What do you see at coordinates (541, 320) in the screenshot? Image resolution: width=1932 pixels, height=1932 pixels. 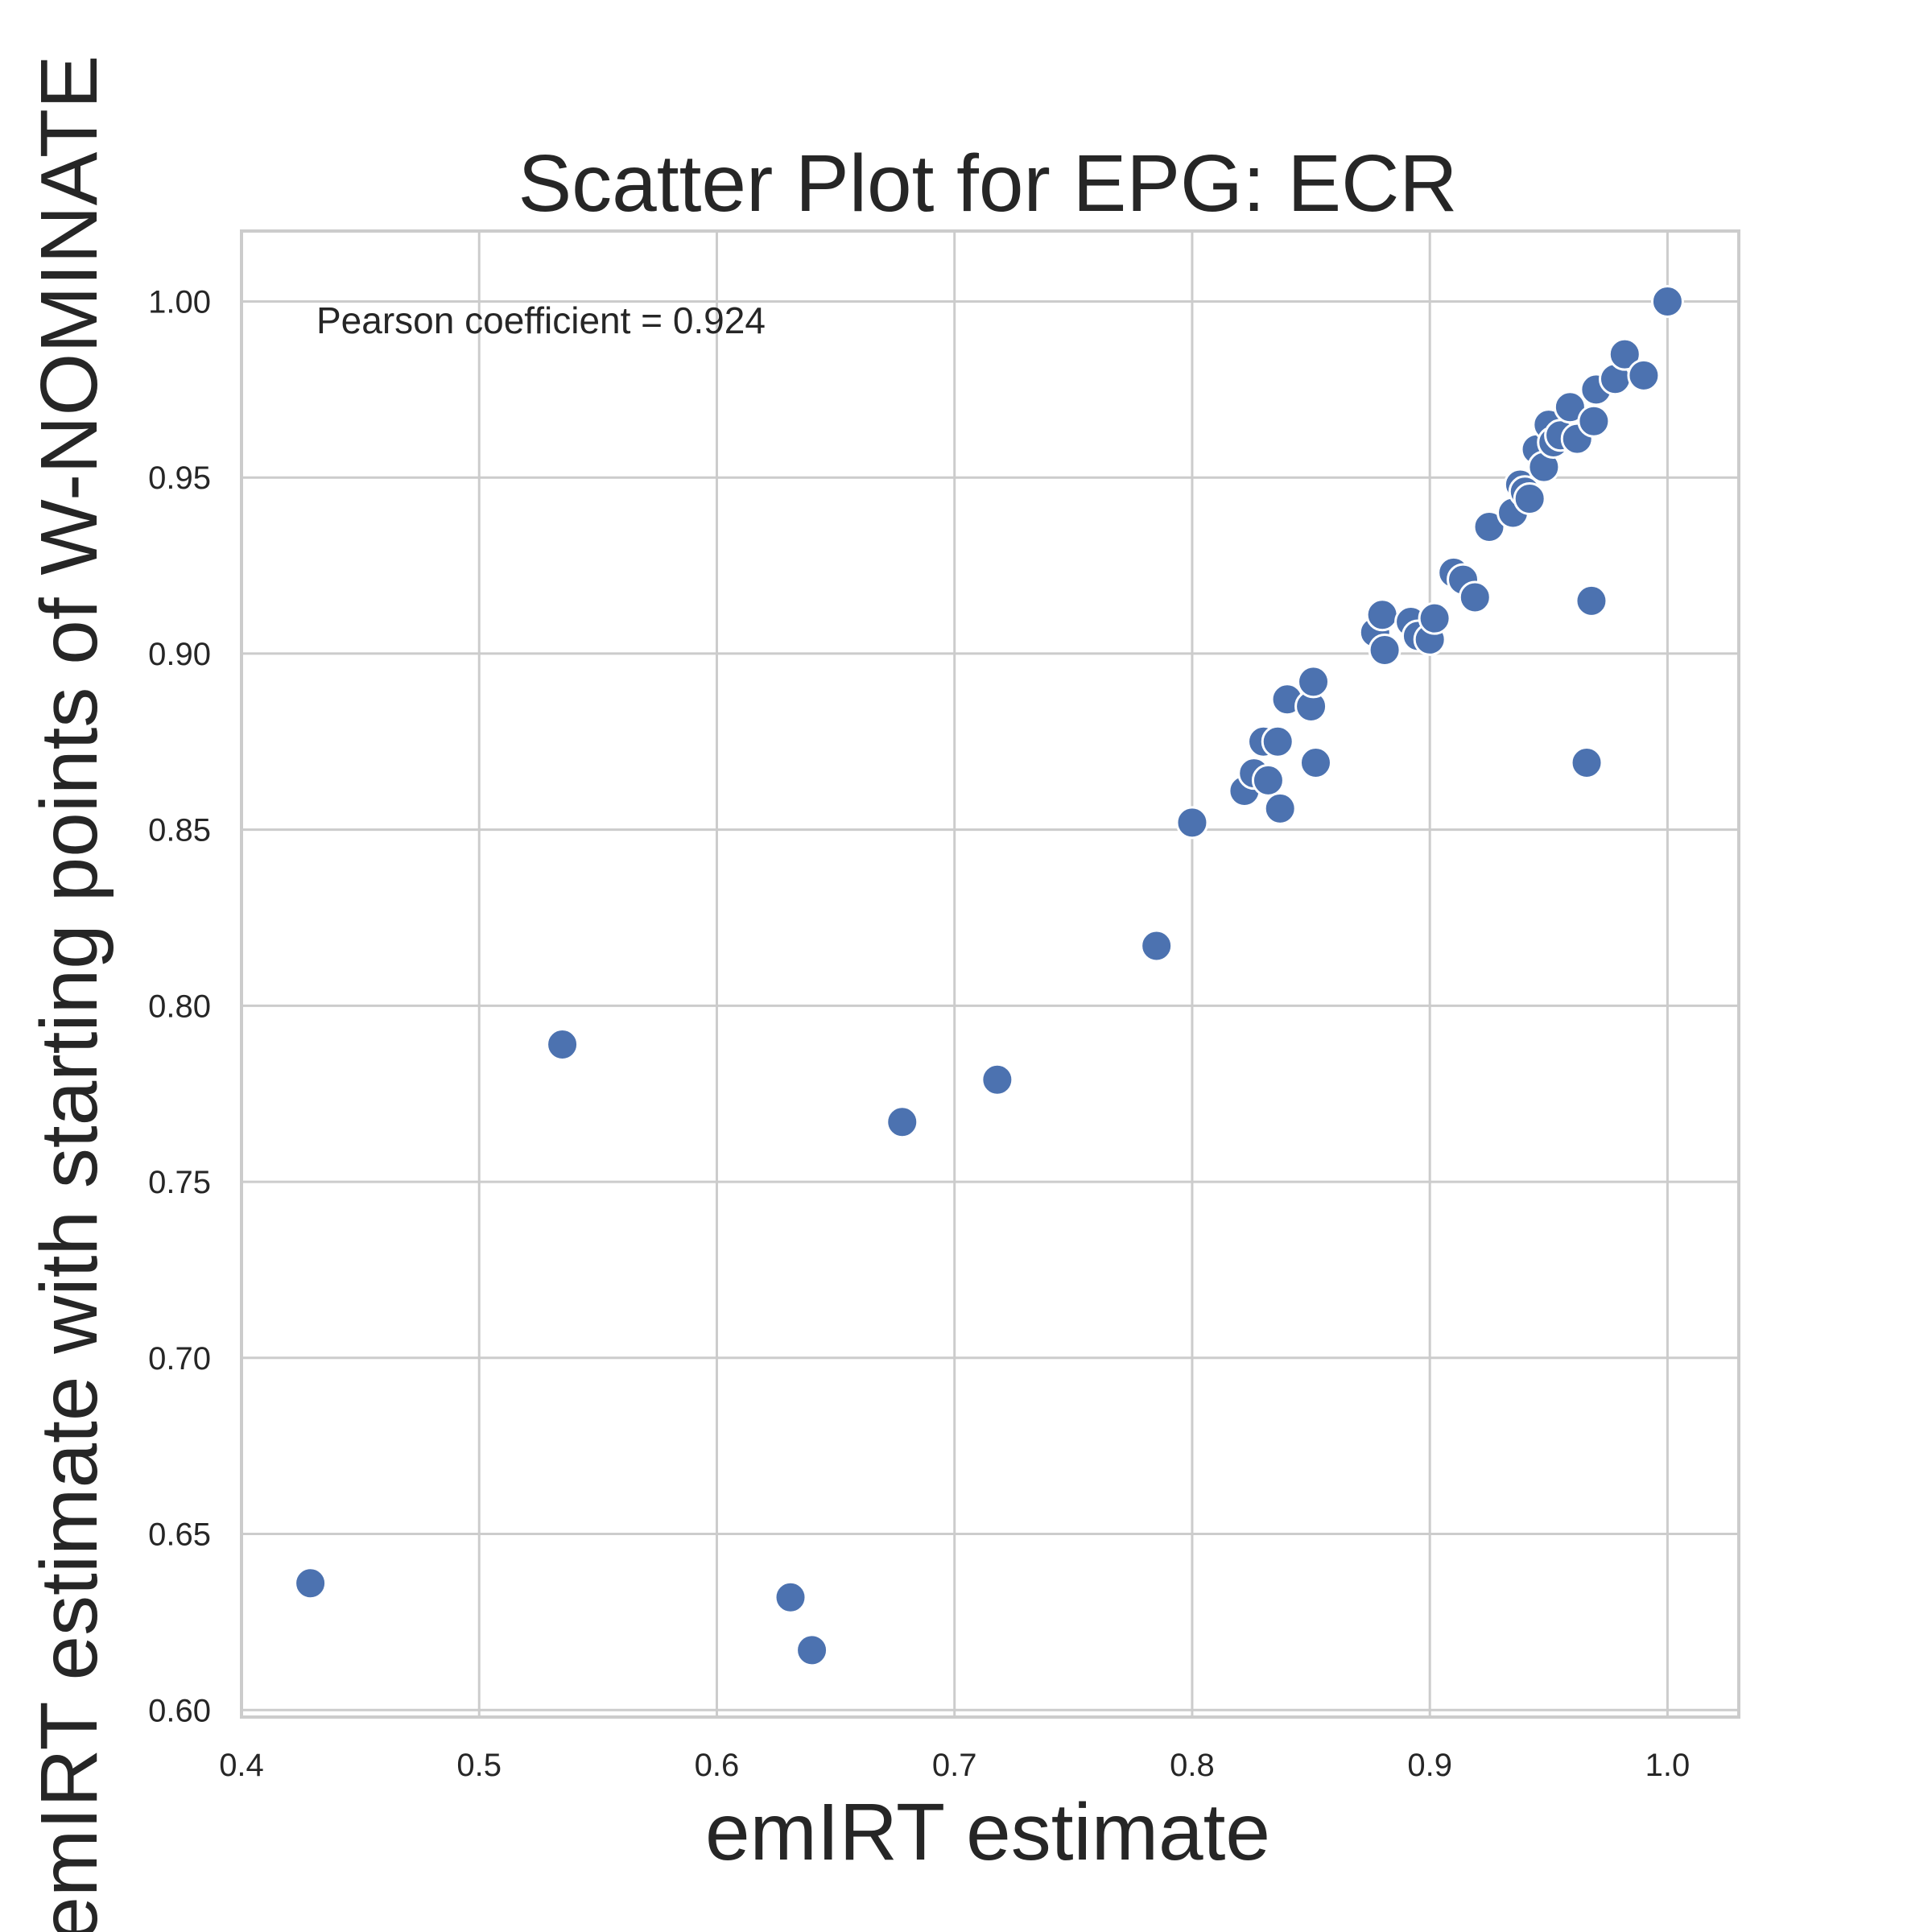 I see `pearson-annotation: Pearson coefficient = 0.924` at bounding box center [541, 320].